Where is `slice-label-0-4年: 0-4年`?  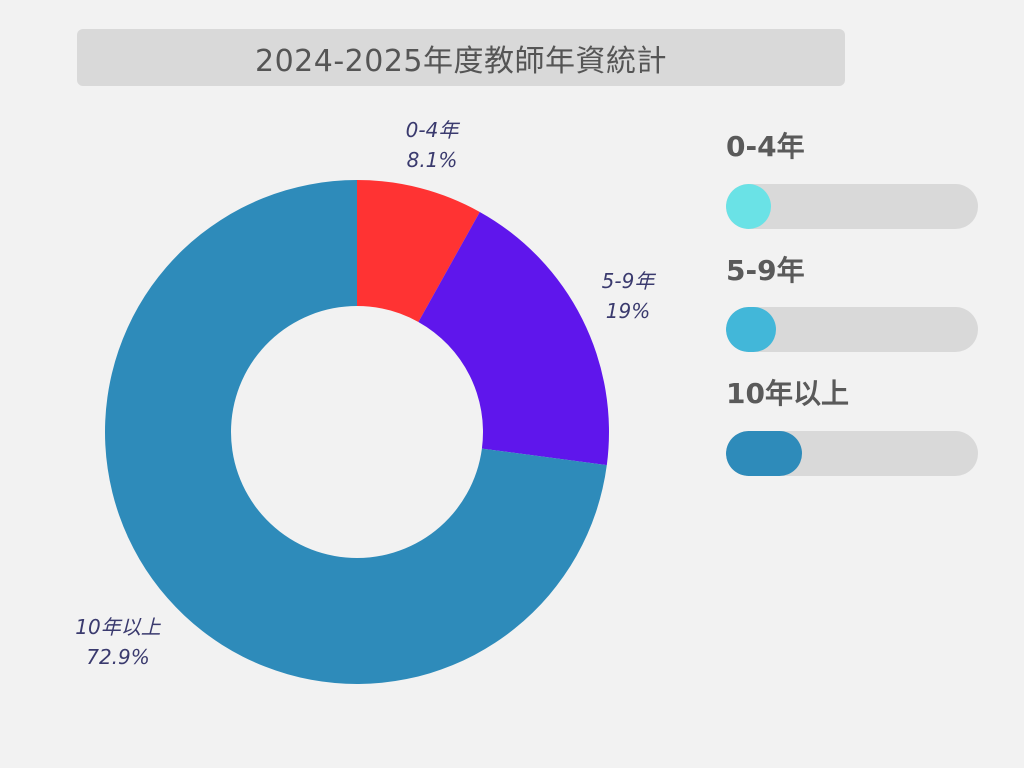
slice-label-0-4年: 0-4年 is located at coordinates (433, 130).